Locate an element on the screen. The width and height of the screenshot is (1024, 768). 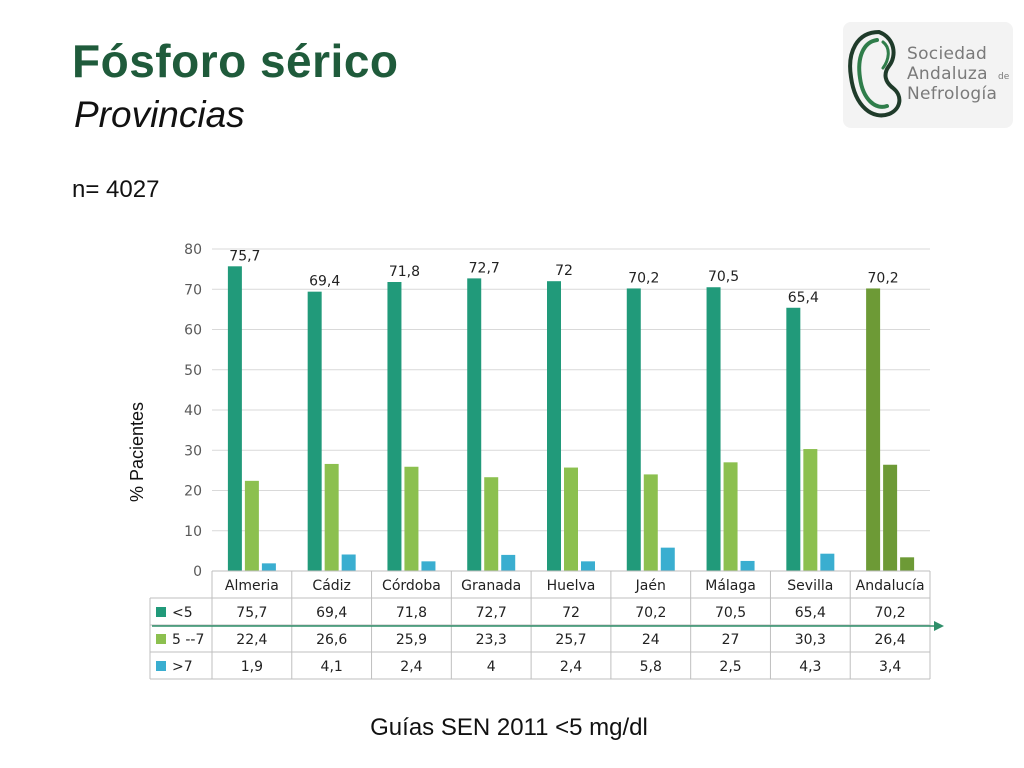
data-label: 70,5 is located at coordinates (723, 277).